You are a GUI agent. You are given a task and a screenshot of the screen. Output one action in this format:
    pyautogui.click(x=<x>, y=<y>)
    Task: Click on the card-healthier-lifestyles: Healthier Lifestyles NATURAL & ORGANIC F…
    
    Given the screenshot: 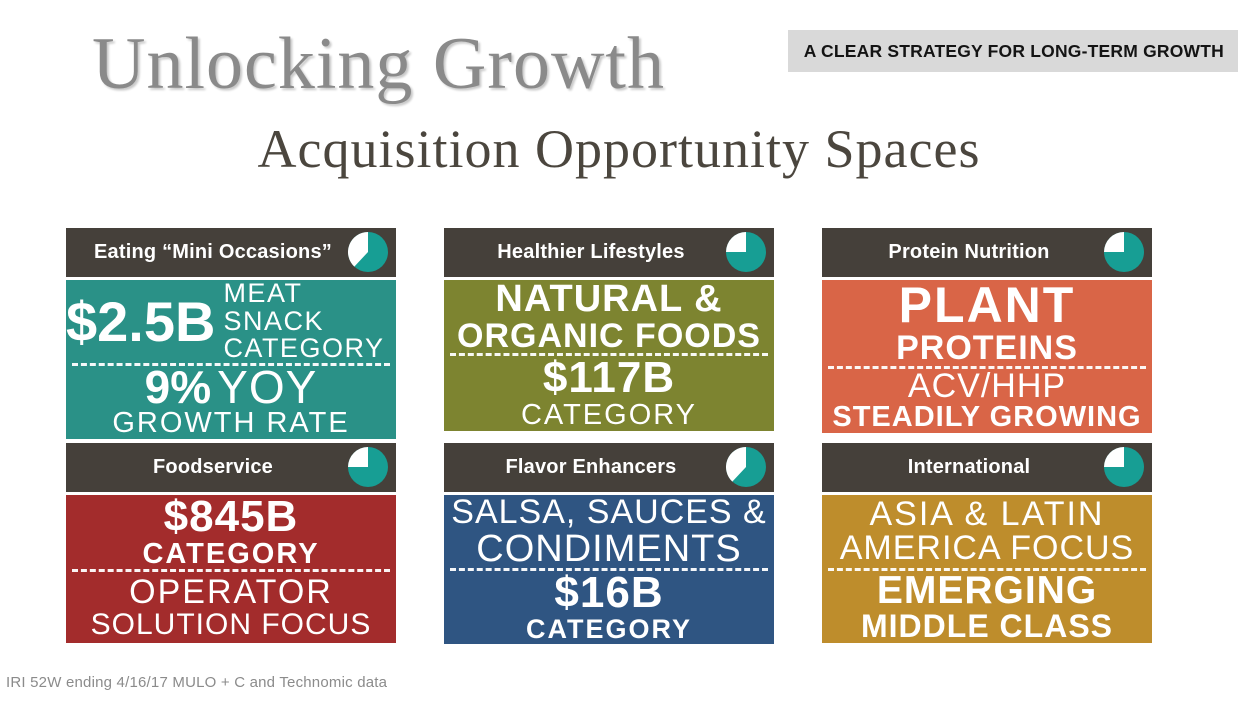 What is the action you would take?
    pyautogui.click(x=609, y=329)
    